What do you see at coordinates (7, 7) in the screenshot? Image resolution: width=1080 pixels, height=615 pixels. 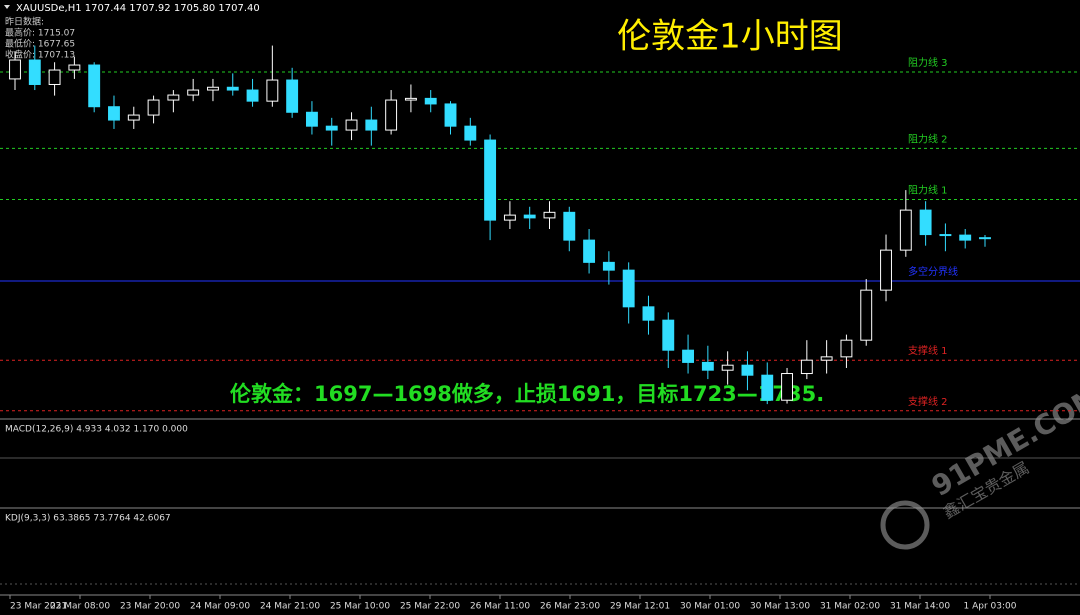 I see `menu-arrow` at bounding box center [7, 7].